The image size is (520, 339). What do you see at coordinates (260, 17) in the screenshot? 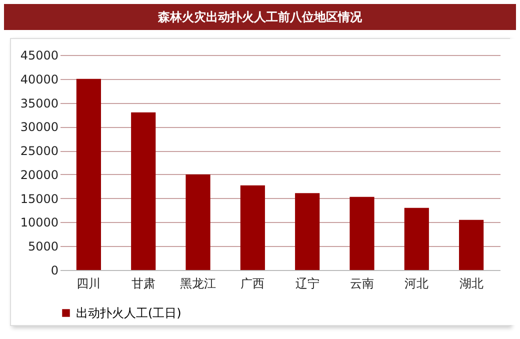
I see `chart-title: 森林火灾出动扑火人工前八位地区情况` at bounding box center [260, 17].